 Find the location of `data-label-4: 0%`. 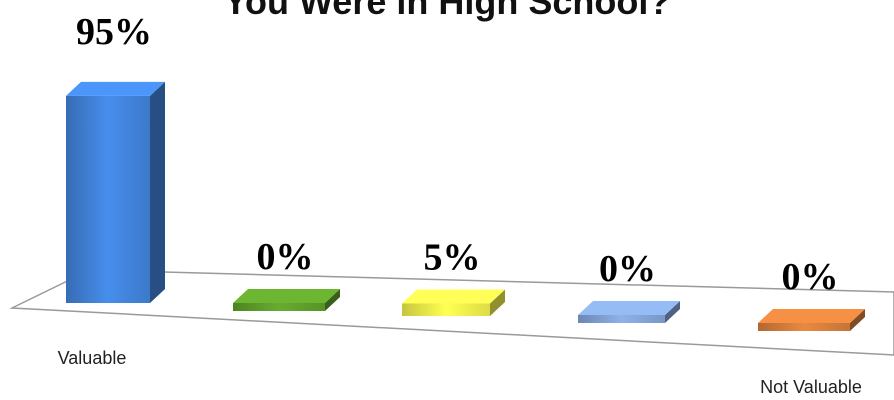

data-label-4: 0% is located at coordinates (810, 277).